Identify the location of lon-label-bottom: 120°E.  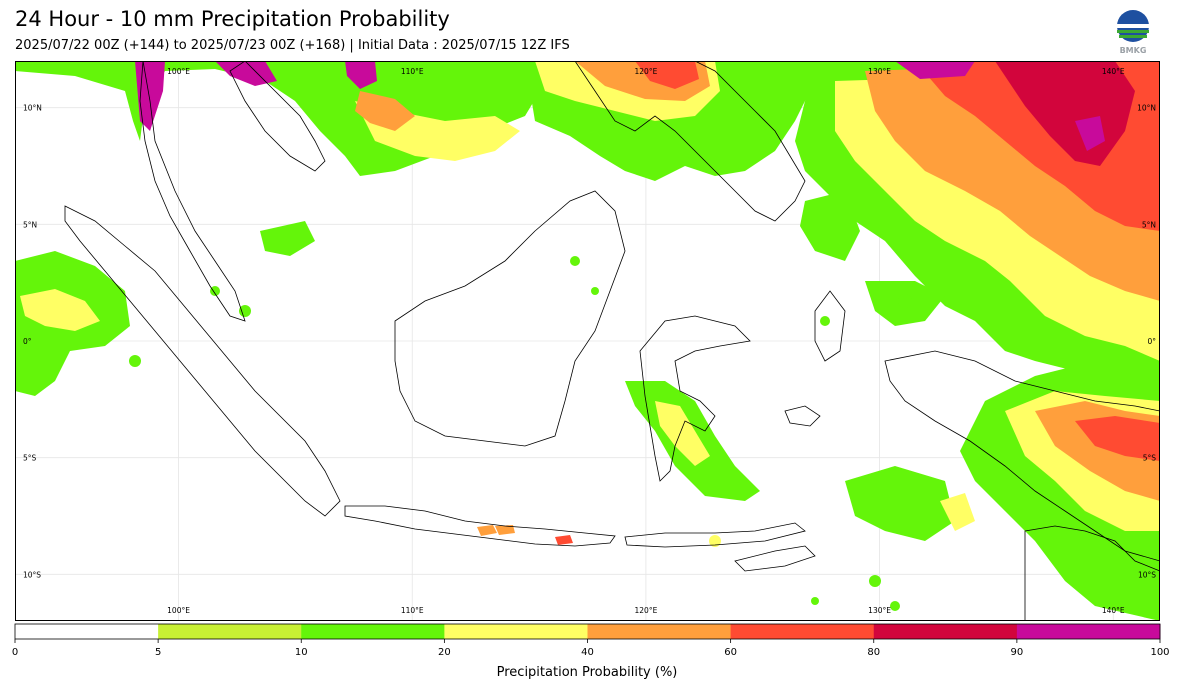
(646, 610).